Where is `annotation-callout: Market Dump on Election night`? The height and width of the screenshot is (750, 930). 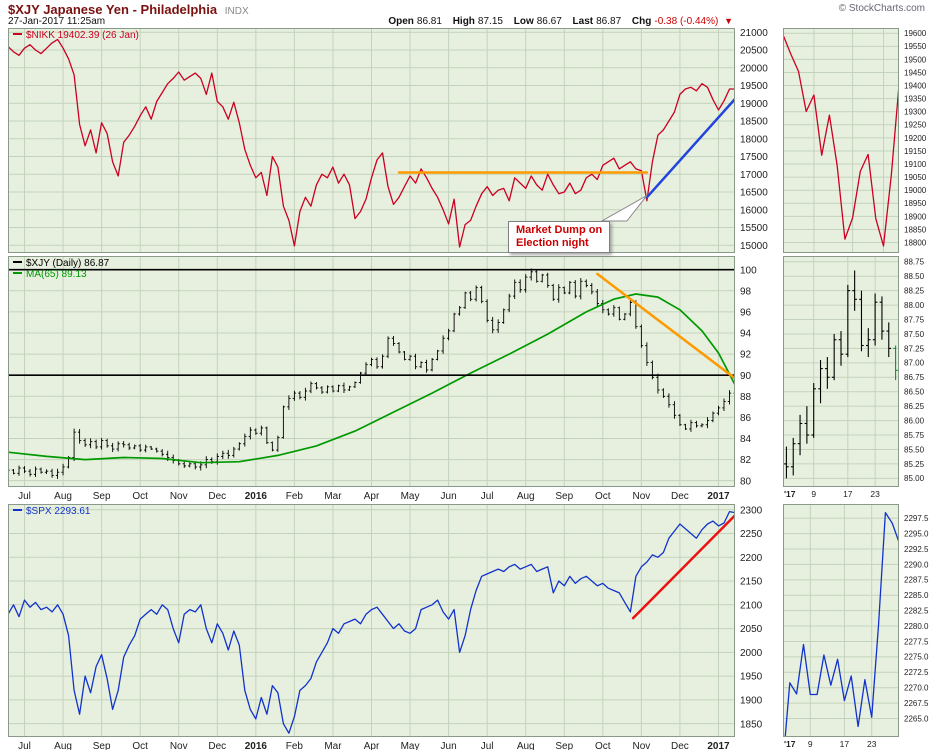
annotation-callout: Market Dump on Election night is located at coordinates (559, 237).